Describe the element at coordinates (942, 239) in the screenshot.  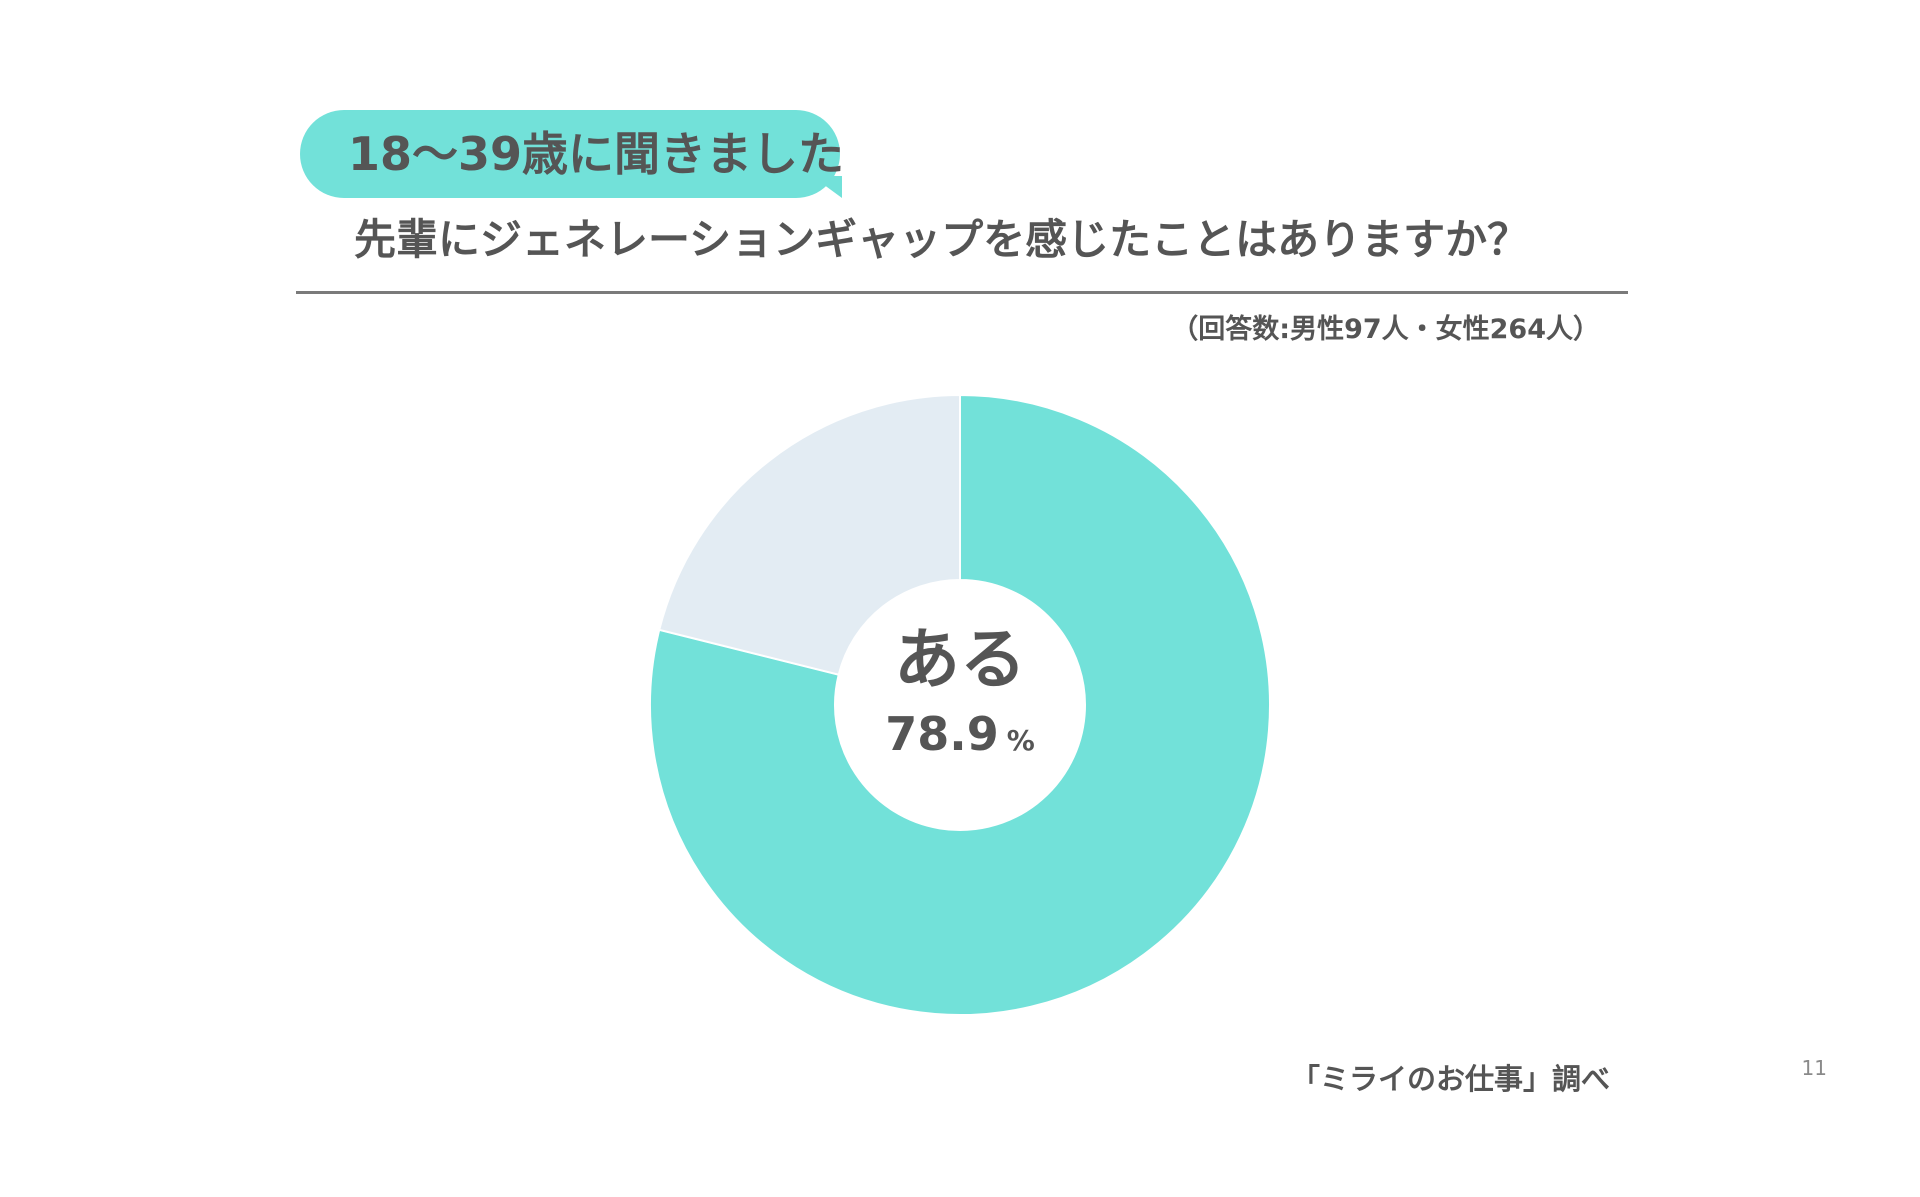
I see `survey-question: 先輩にジェネレーションギャップを感じたことはありますか？` at that location.